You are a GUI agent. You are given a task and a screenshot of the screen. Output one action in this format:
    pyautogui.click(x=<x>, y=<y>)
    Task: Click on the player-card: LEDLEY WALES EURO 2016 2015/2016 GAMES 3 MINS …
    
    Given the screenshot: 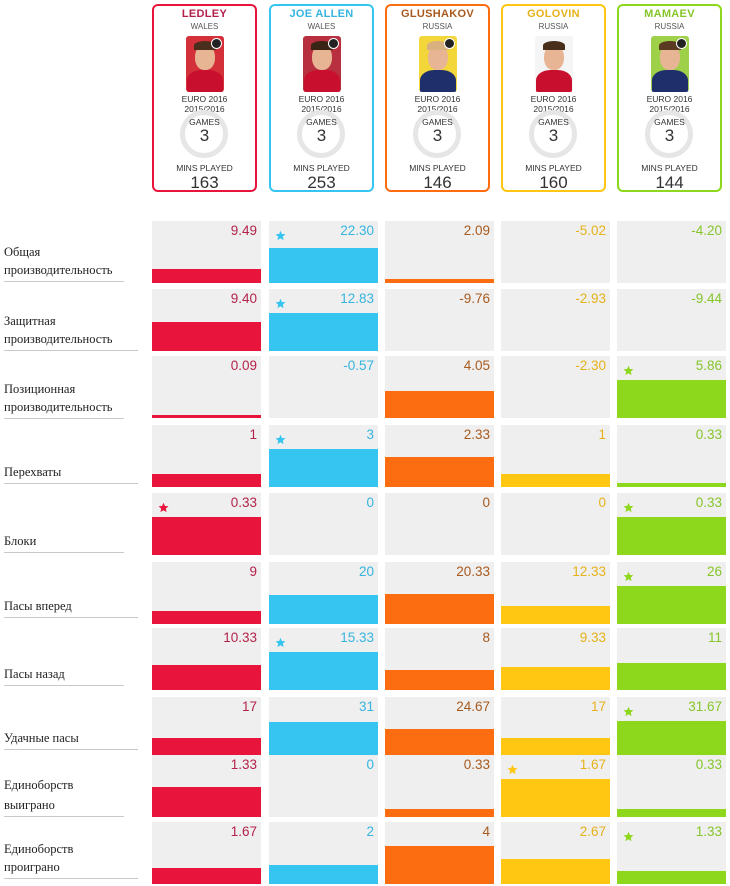 What is the action you would take?
    pyautogui.click(x=204, y=98)
    